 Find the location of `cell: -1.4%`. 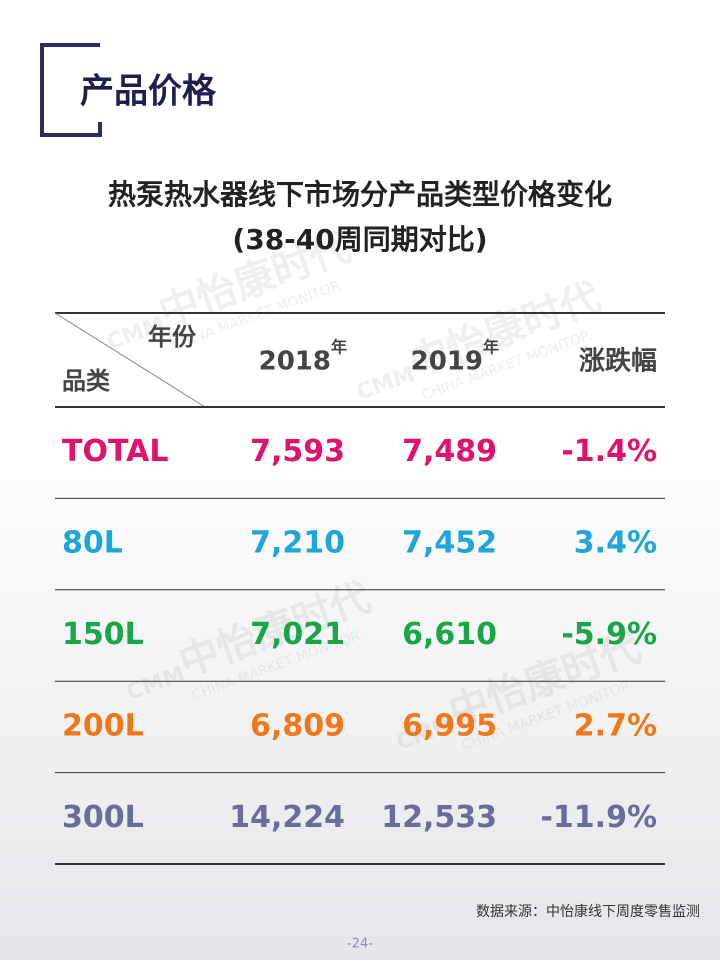

cell: -1.4% is located at coordinates (609, 451).